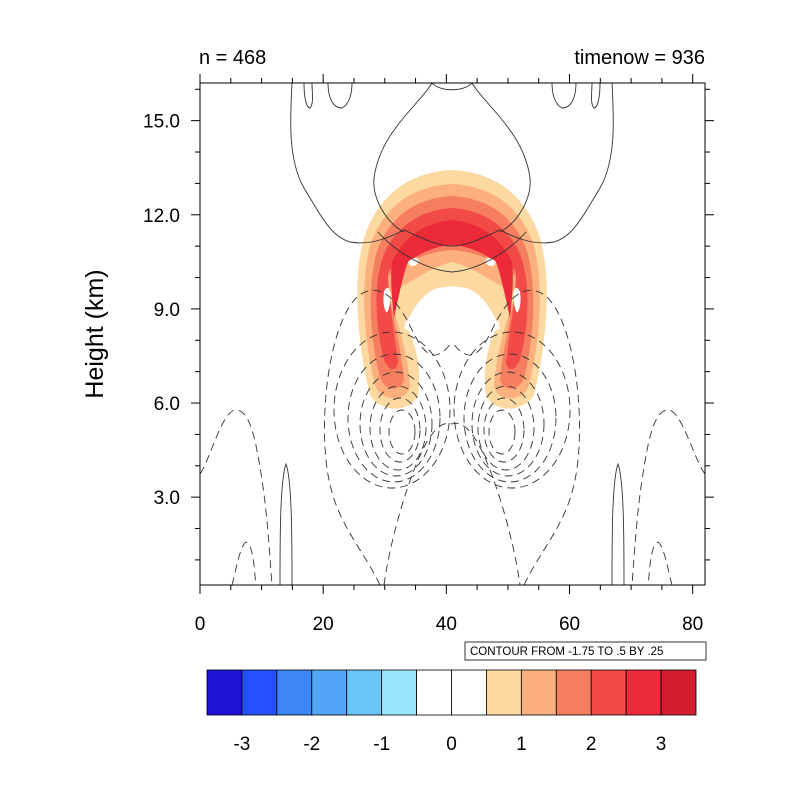 This screenshot has height=800, width=800. I want to click on y-tick-label: 9.0, so click(167, 310).